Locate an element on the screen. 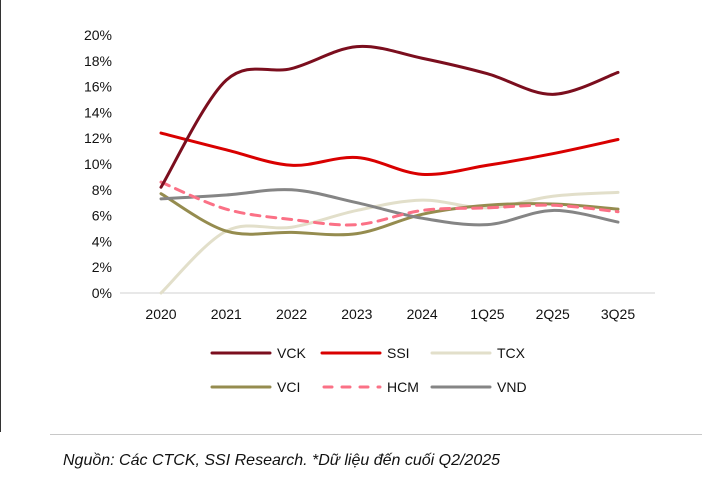 The image size is (702, 478). series-line-vnd is located at coordinates (389, 207).